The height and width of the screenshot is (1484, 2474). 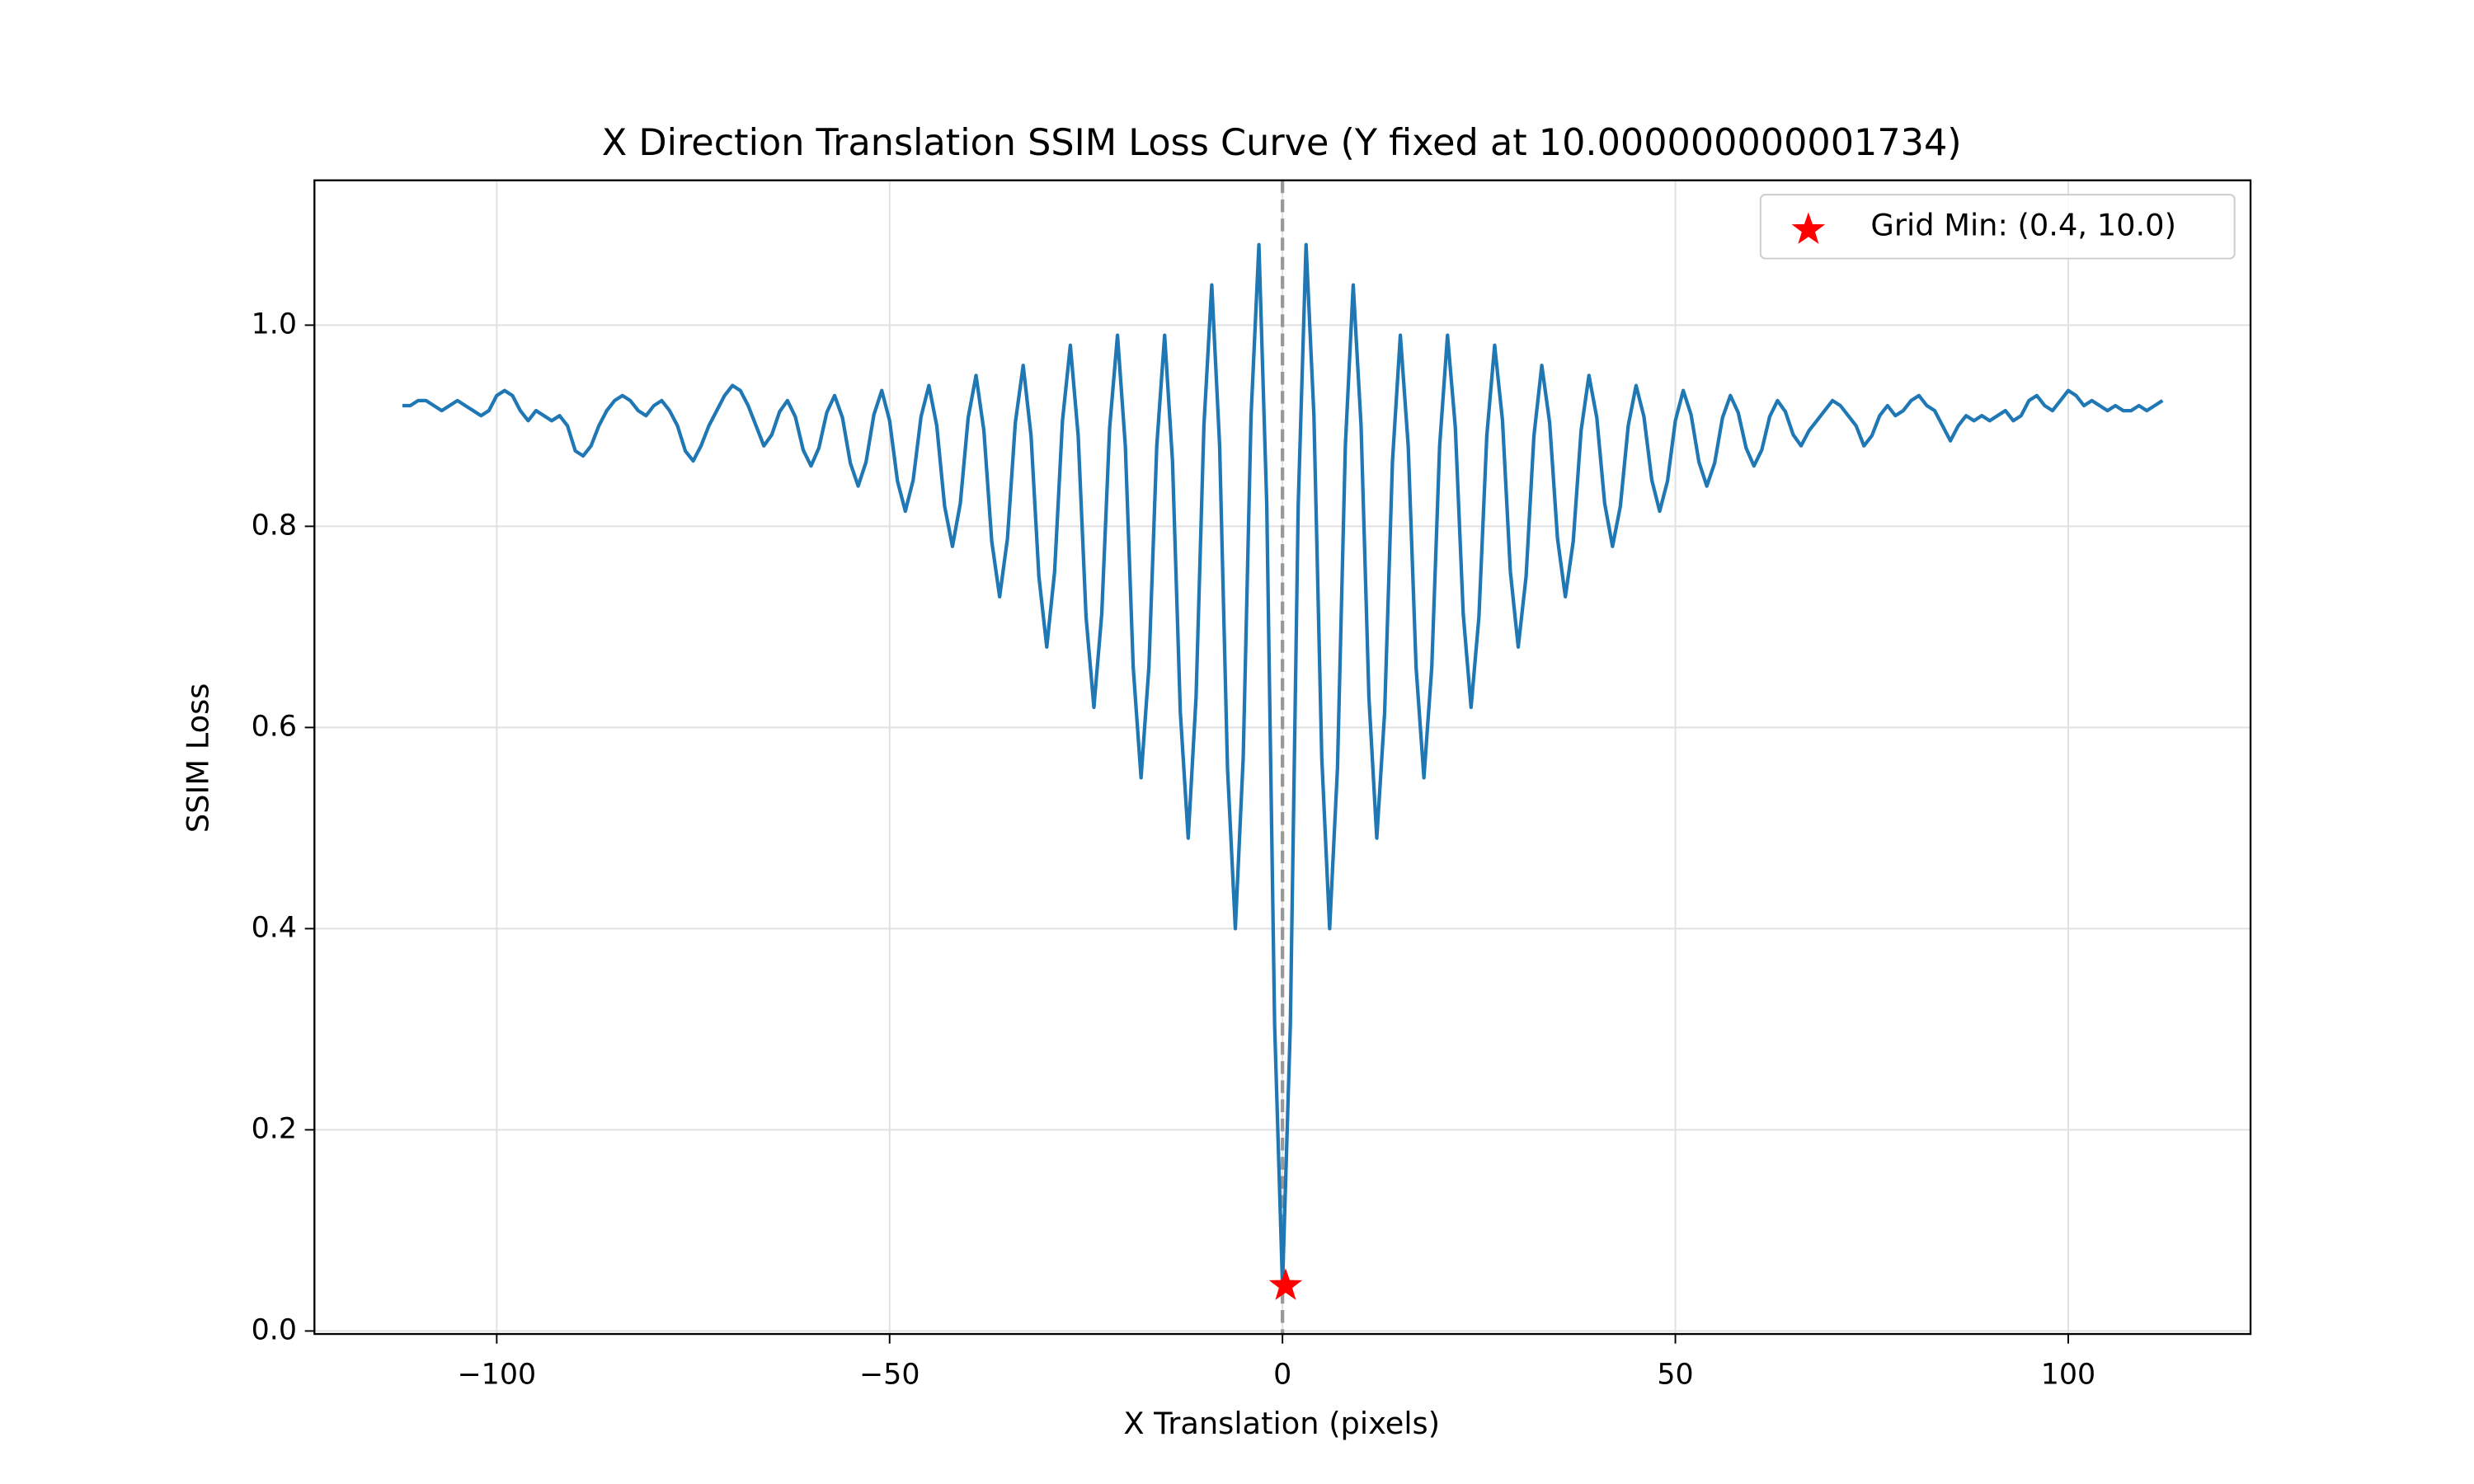 What do you see at coordinates (197, 758) in the screenshot?
I see `y-axis-label: SSIM Loss` at bounding box center [197, 758].